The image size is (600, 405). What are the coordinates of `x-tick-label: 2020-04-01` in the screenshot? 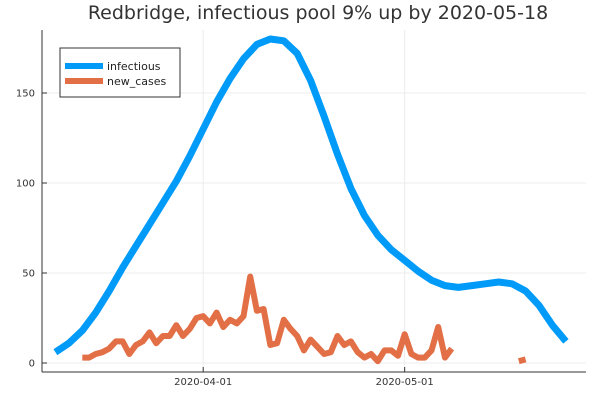 It's located at (203, 382).